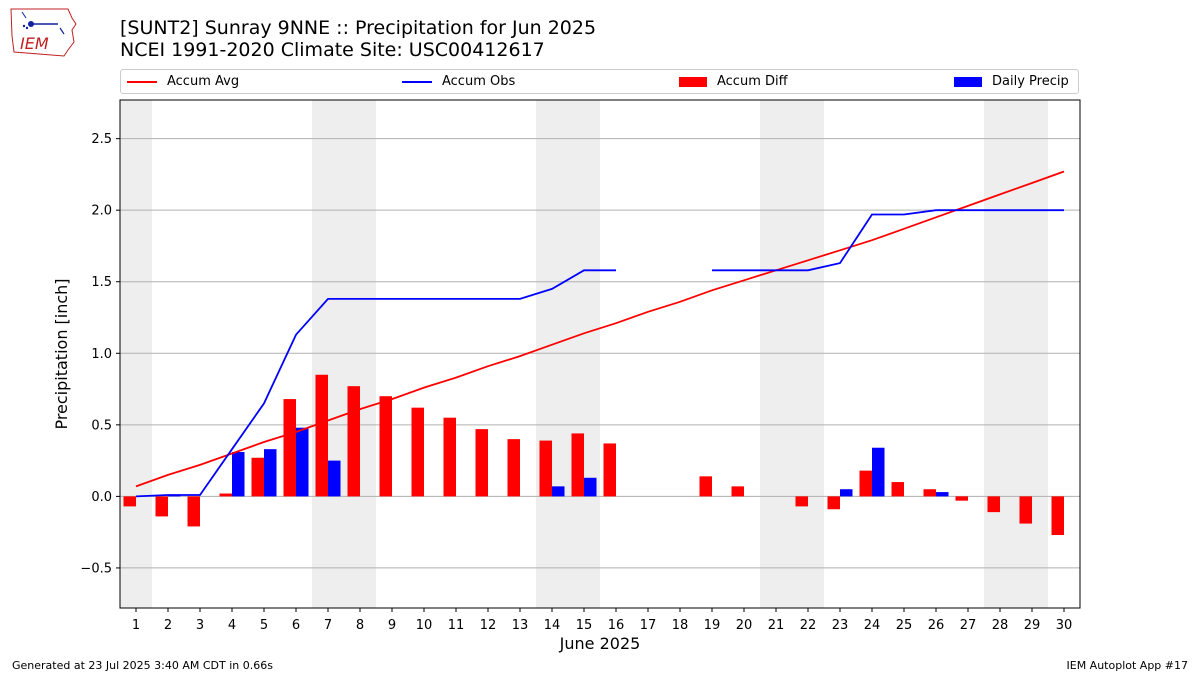  What do you see at coordinates (616, 625) in the screenshot?
I see `x-tick-label: 16` at bounding box center [616, 625].